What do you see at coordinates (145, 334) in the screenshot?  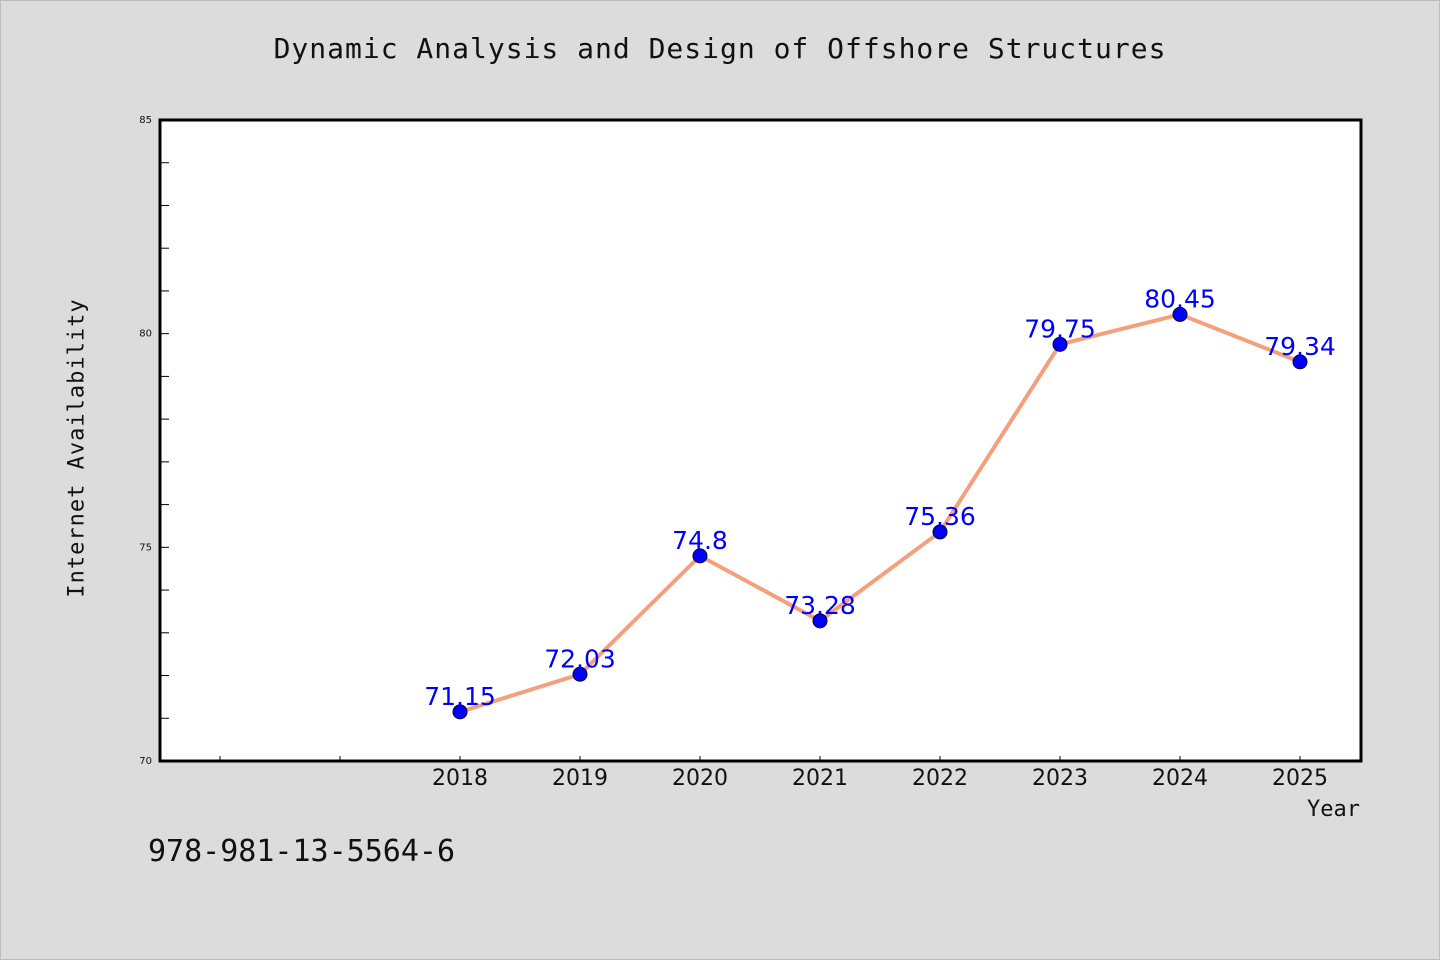 I see `y-tick-label: 80` at bounding box center [145, 334].